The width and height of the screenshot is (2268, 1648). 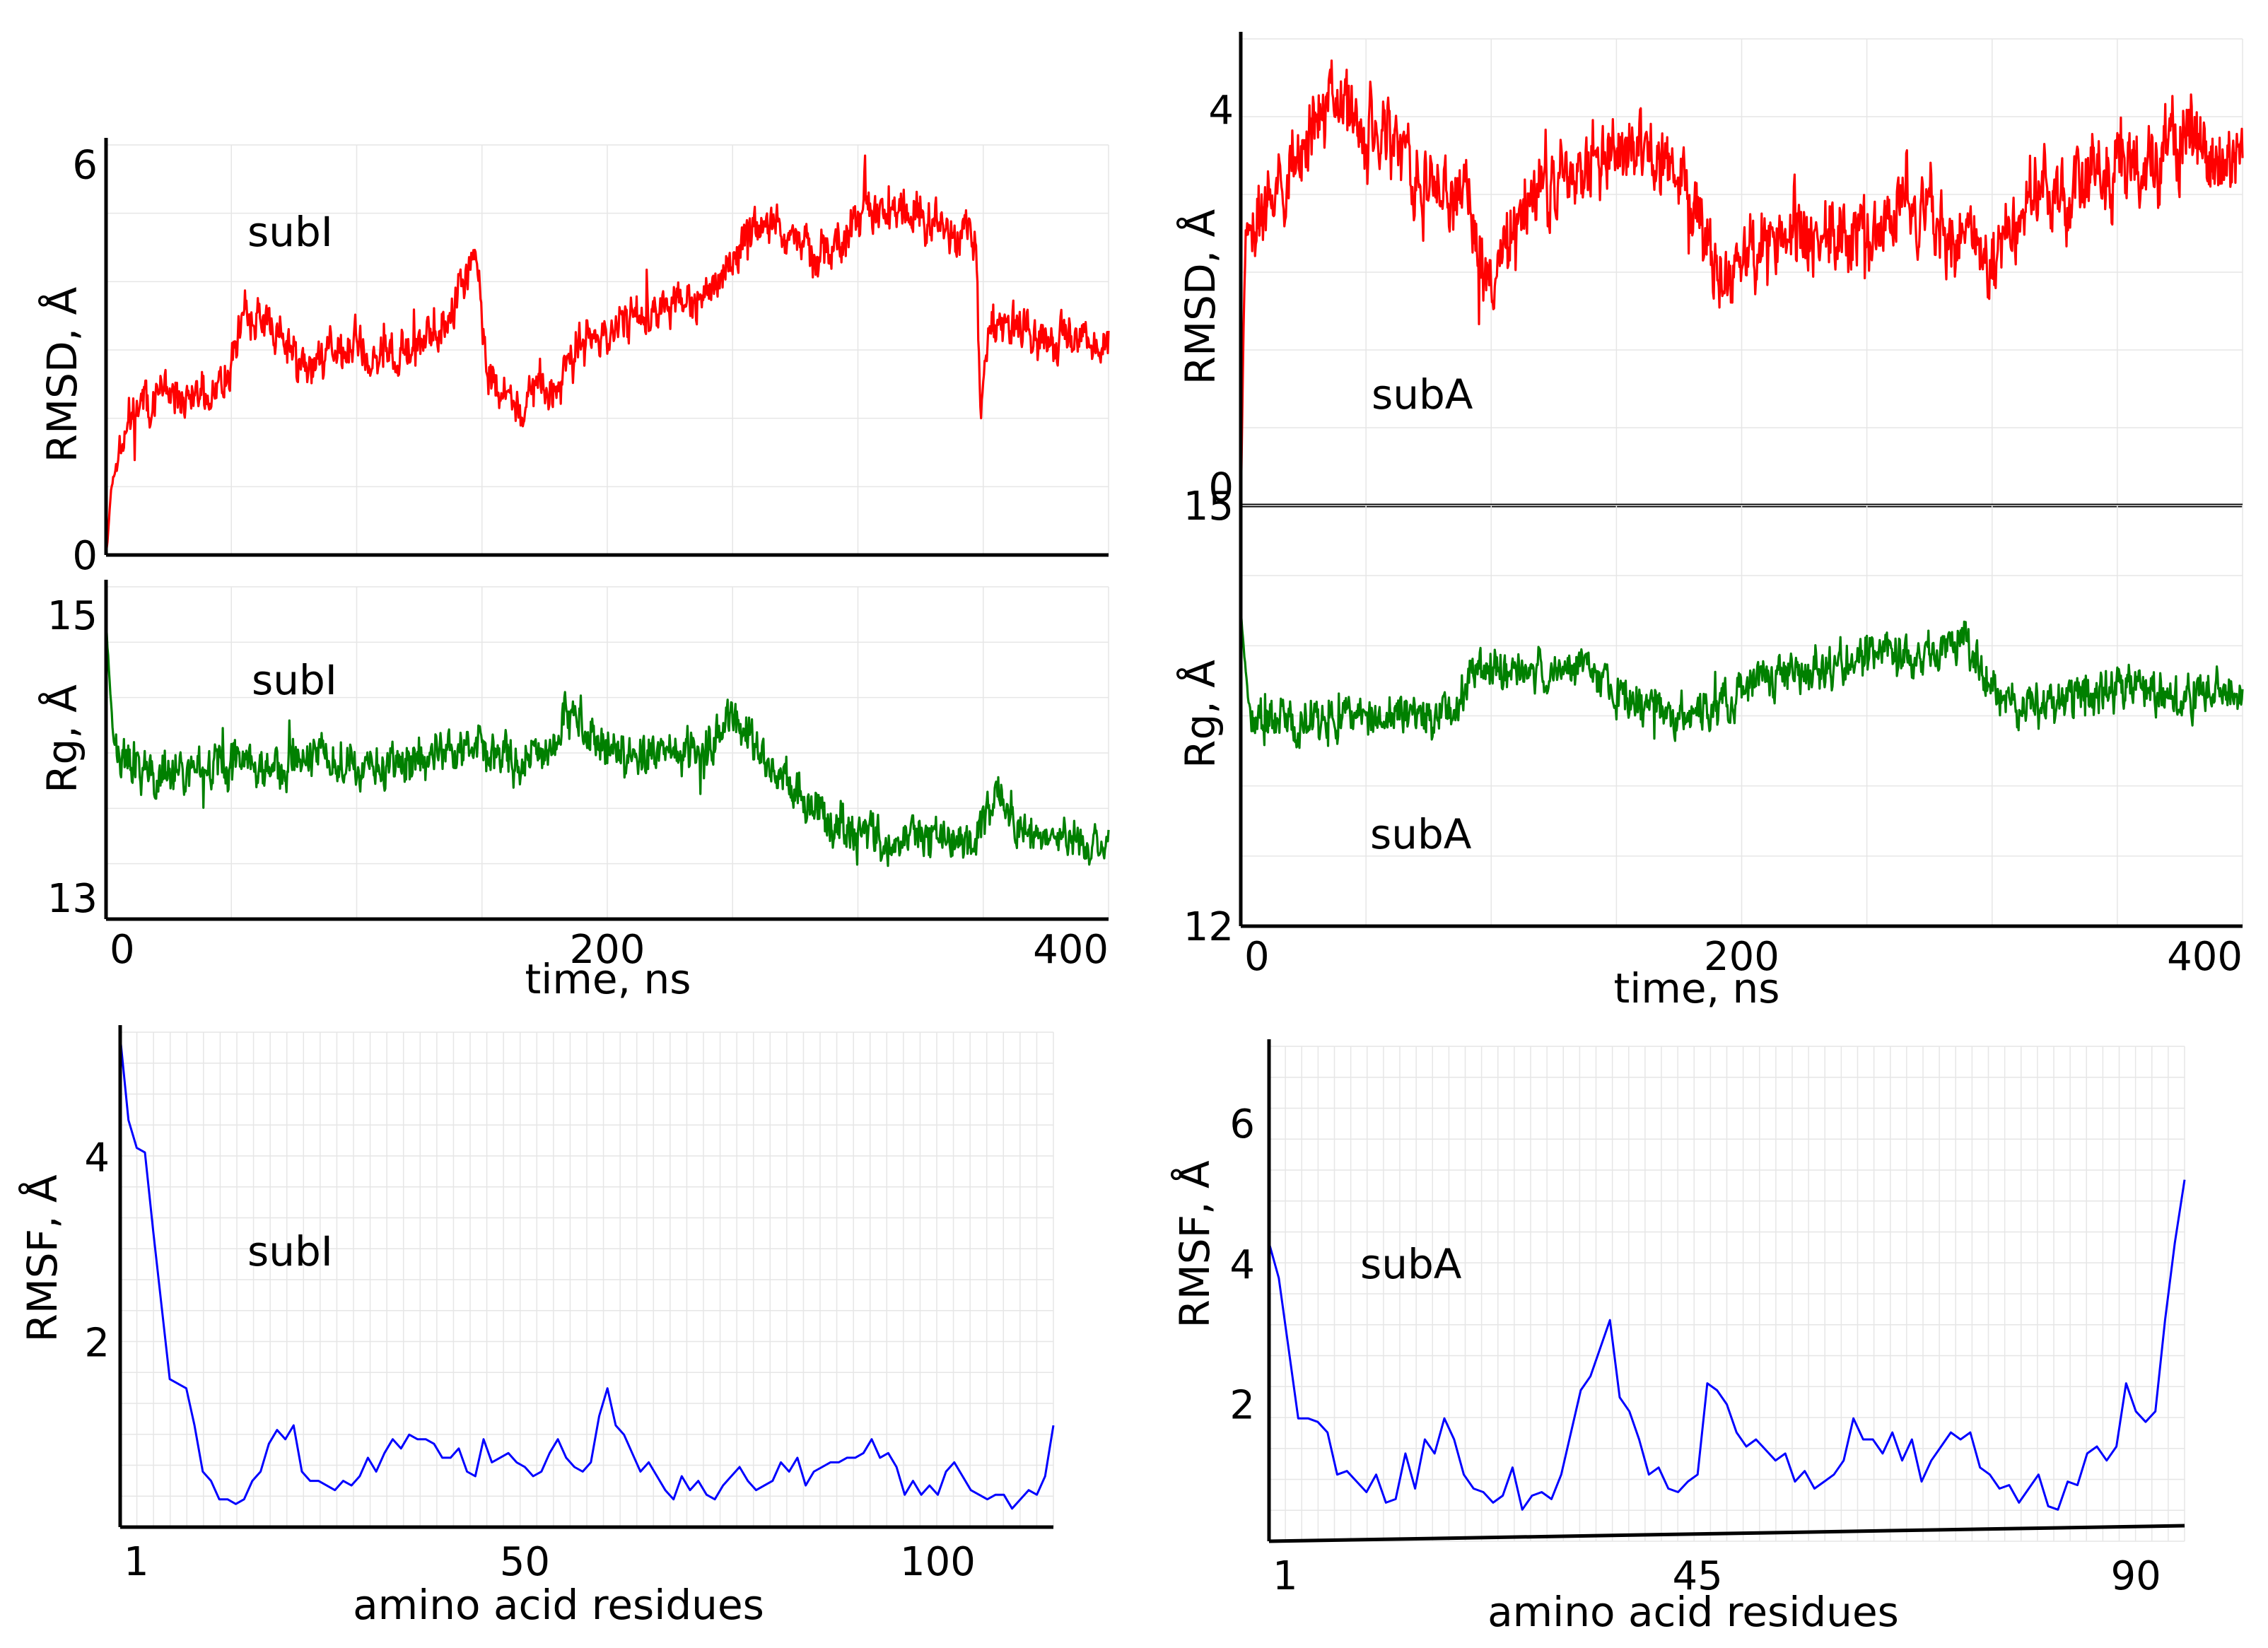 I want to click on subA-rmsd-series, so click(x=1741, y=282).